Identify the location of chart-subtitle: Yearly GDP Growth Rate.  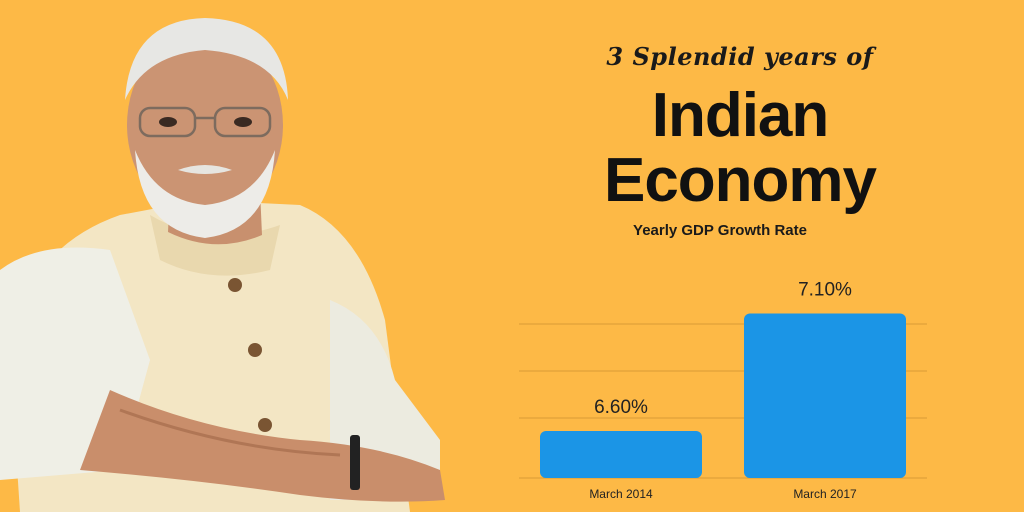
(720, 230).